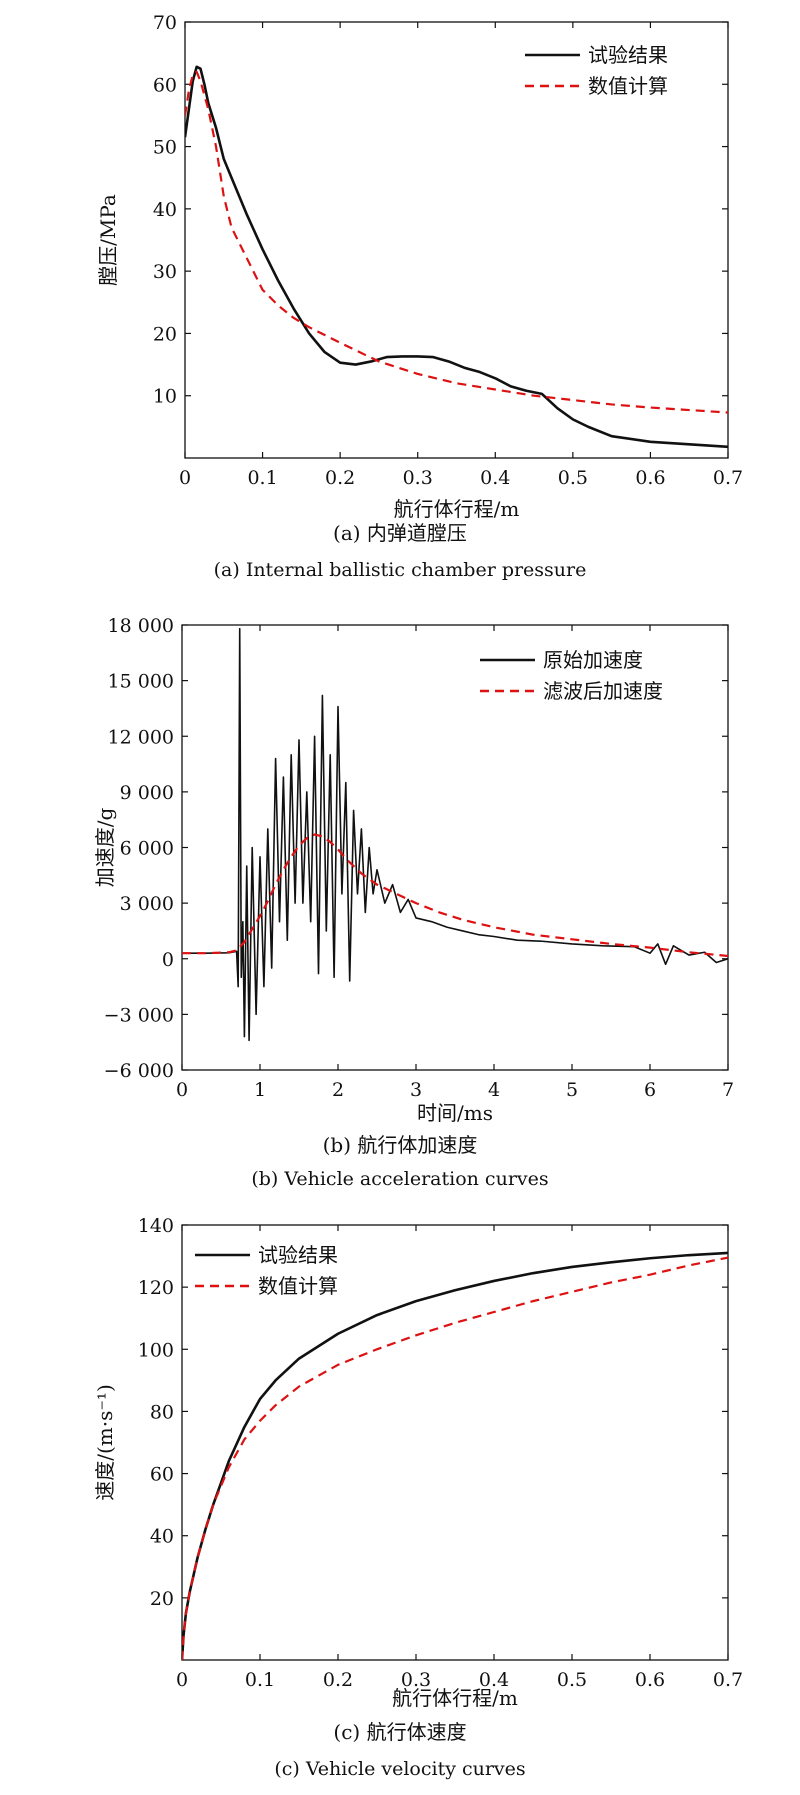 The height and width of the screenshot is (1795, 800). What do you see at coordinates (416, 1090) in the screenshot?
I see `x-tick-label: 3` at bounding box center [416, 1090].